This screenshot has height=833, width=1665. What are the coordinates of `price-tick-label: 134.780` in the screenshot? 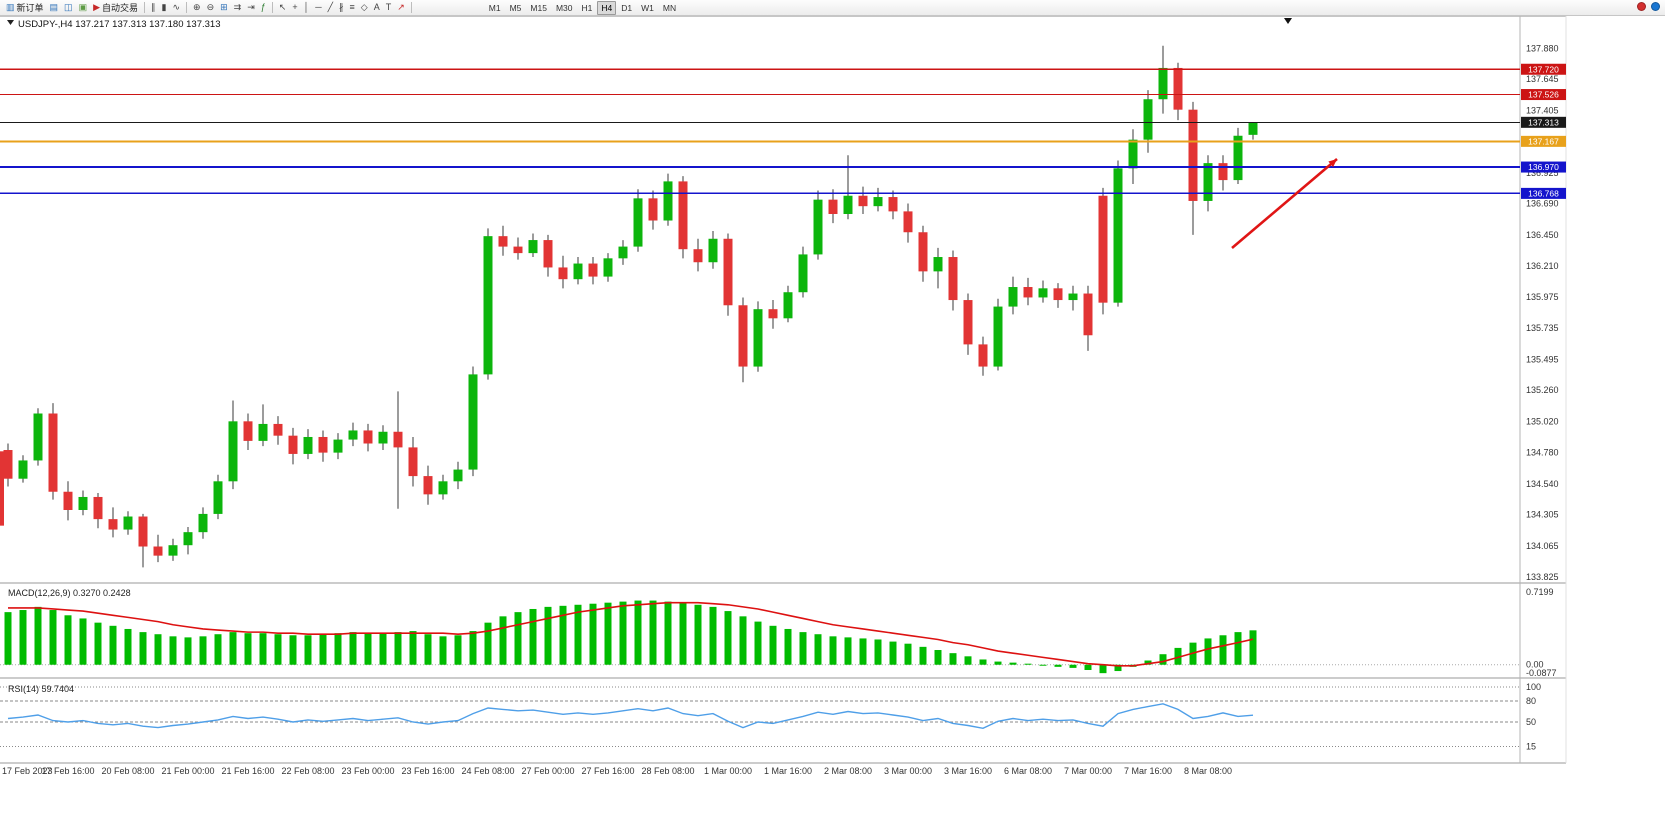 It's located at (1542, 453).